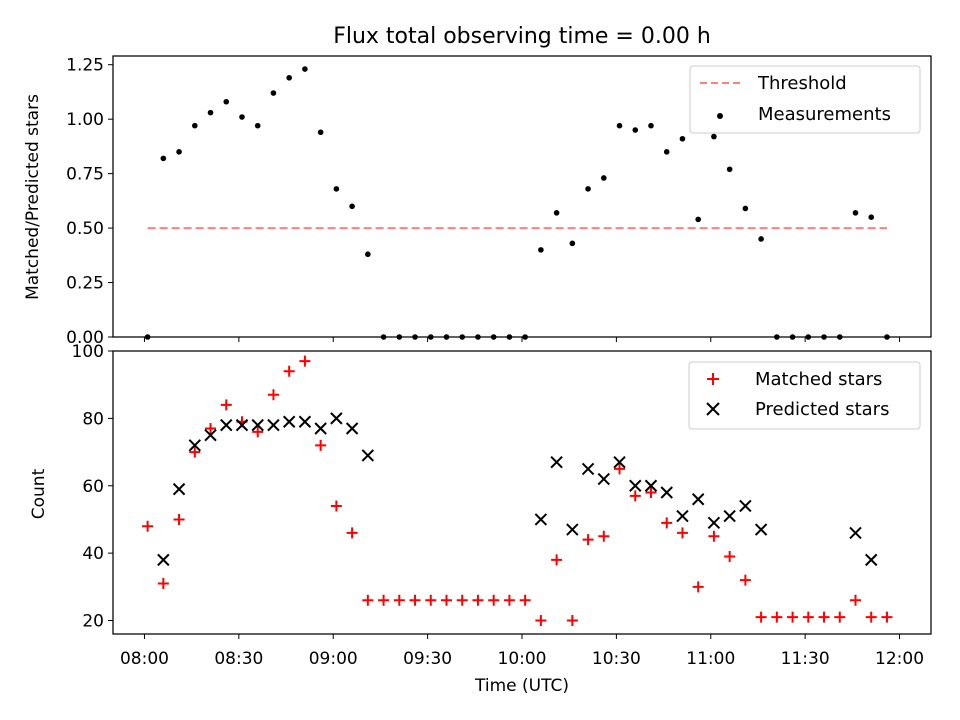 Image resolution: width=960 pixels, height=720 pixels. I want to click on y-tick-label: 0.75, so click(85, 175).